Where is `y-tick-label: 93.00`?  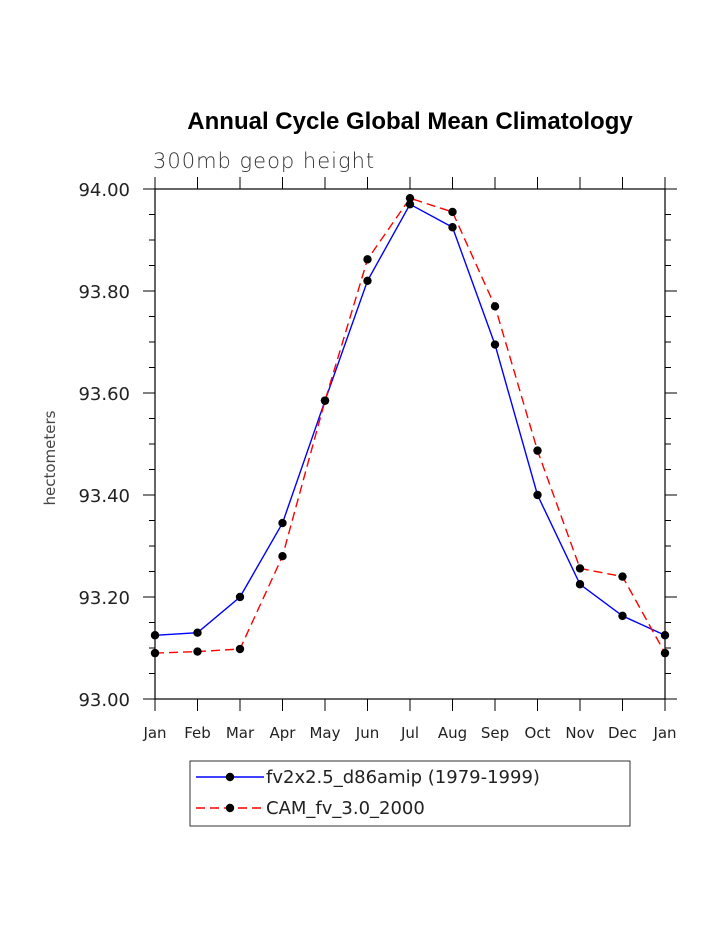 y-tick-label: 93.00 is located at coordinates (104, 700).